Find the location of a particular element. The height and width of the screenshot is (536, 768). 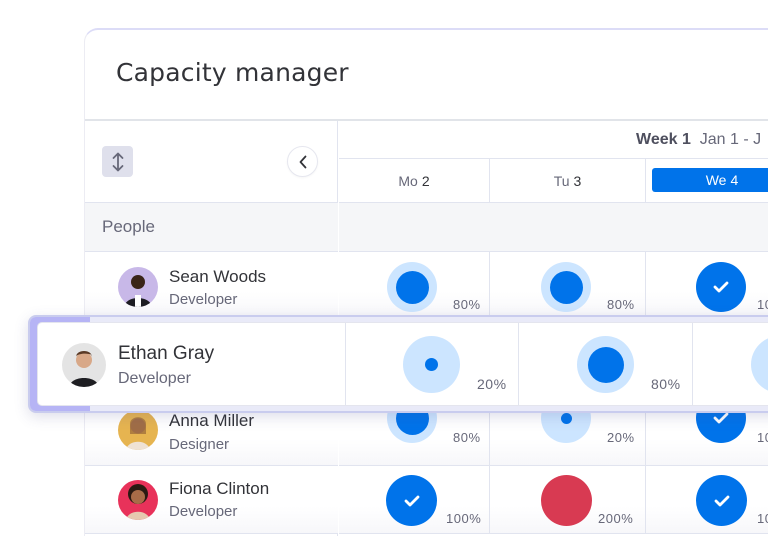

person-name: Anna Miller is located at coordinates (212, 420).